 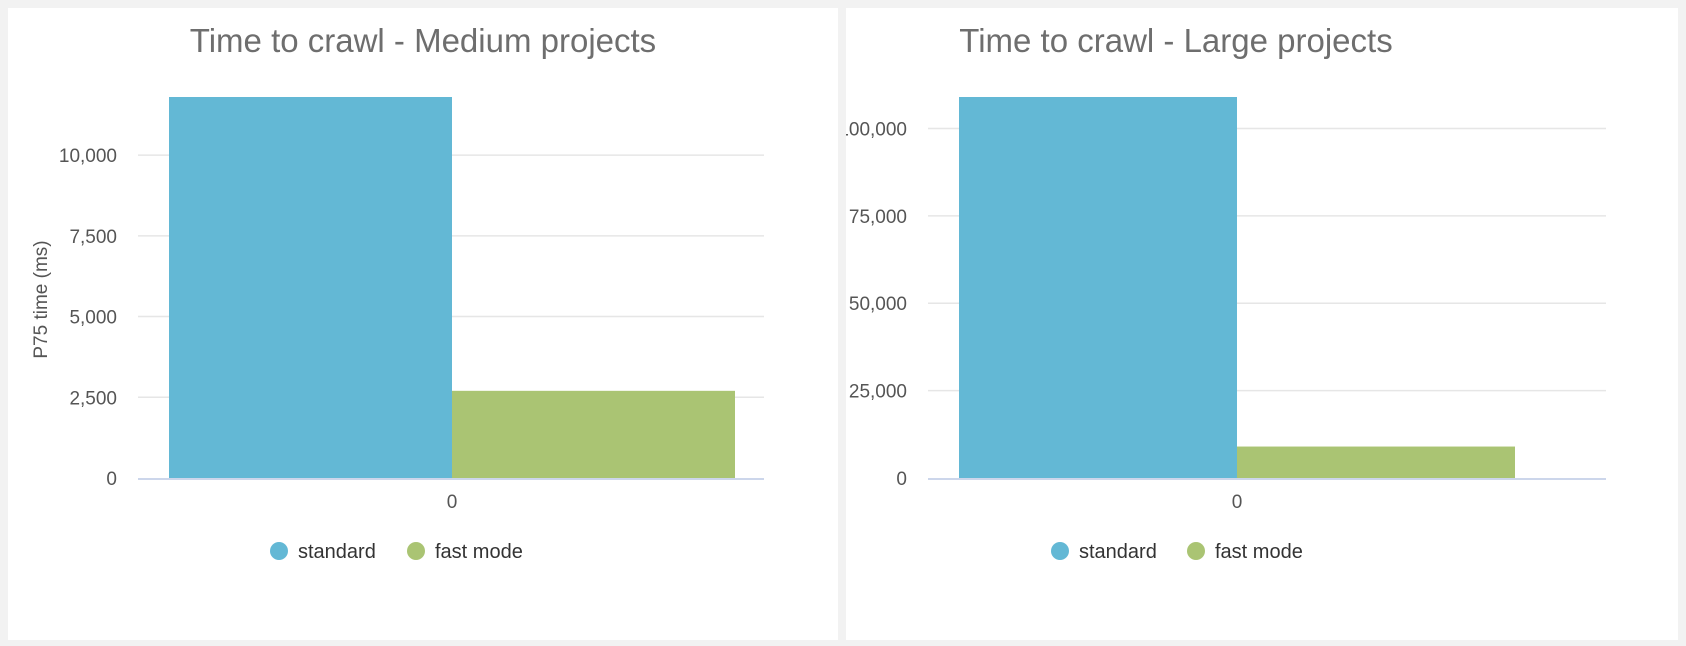 What do you see at coordinates (878, 304) in the screenshot?
I see `y-tick-label: 50,000` at bounding box center [878, 304].